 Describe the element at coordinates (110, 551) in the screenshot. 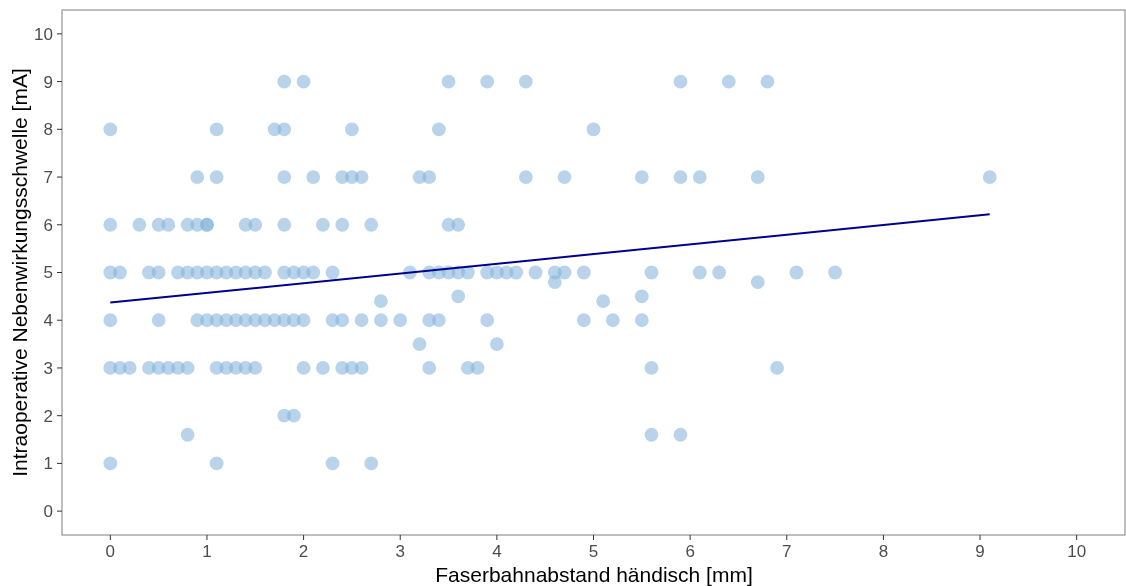

I see `x-tick-label: 0` at that location.